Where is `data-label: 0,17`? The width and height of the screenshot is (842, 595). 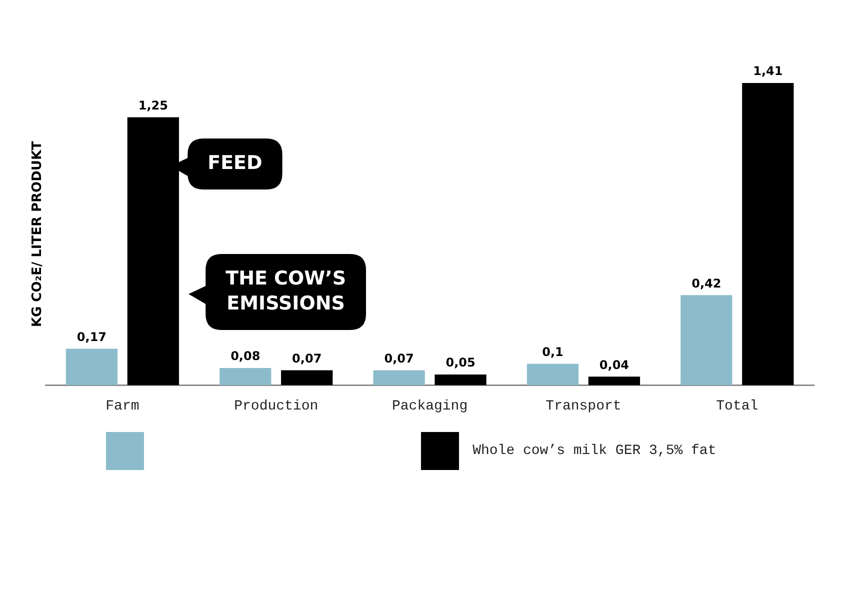
data-label: 0,17 is located at coordinates (91, 337).